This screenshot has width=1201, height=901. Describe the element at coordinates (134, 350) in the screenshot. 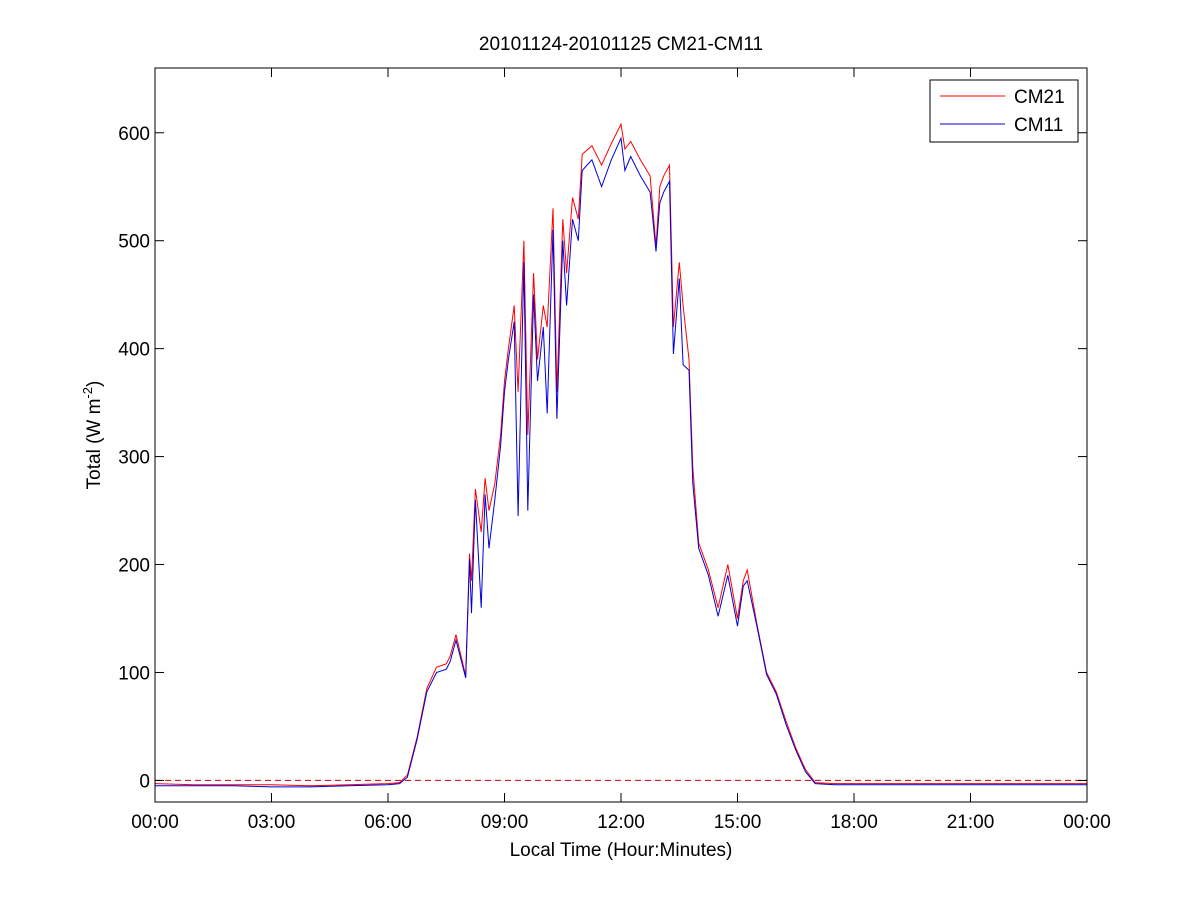

I see `y-tick-label: 400` at that location.